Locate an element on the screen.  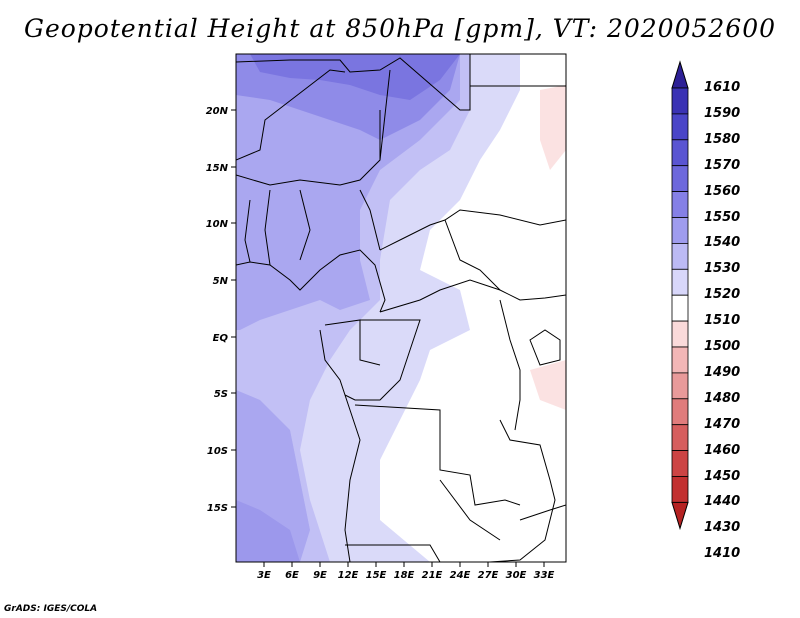
colorbar-level-label: 1410 is located at coordinates (722, 554).